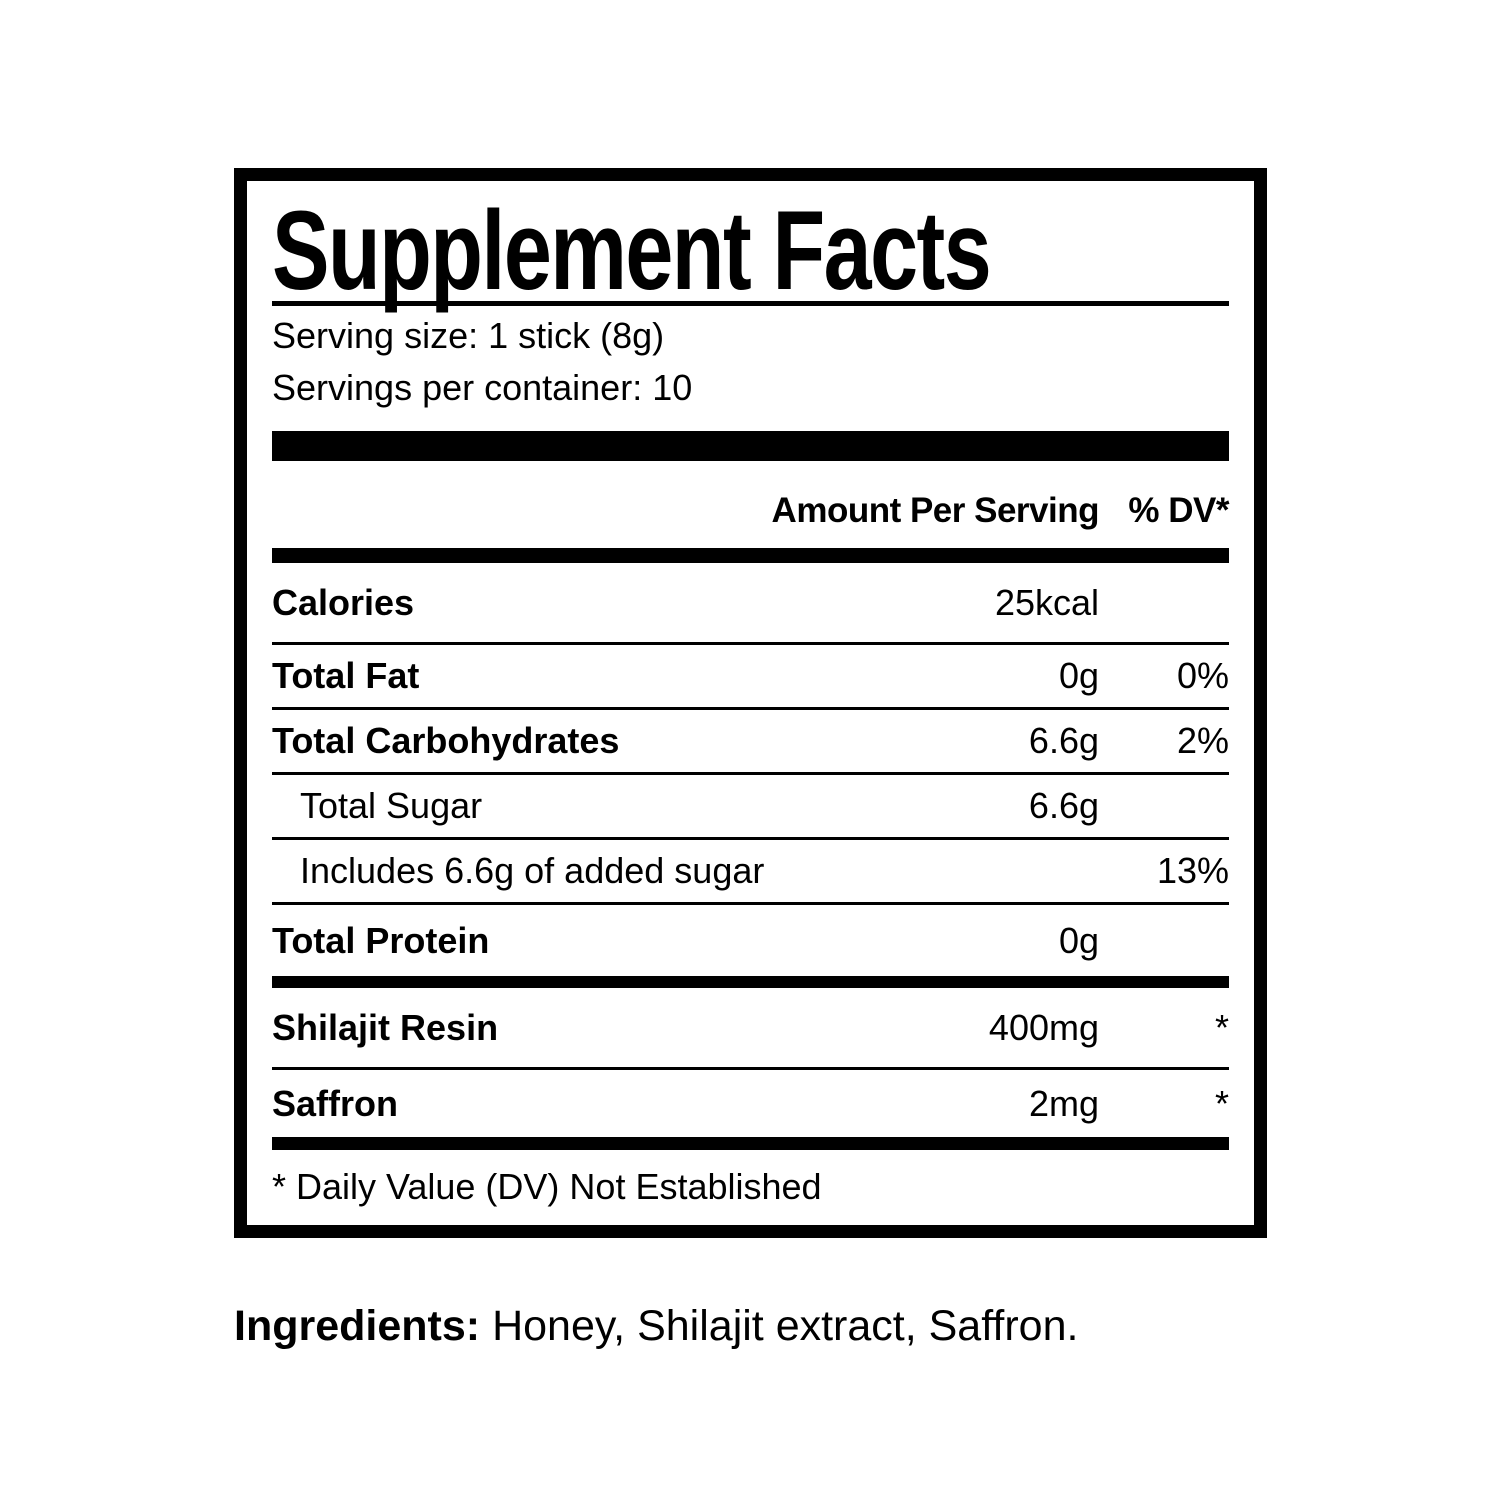 This screenshot has width=1500, height=1500. I want to click on nutrient-name: Includes 6.6g of added sugar, so click(532, 870).